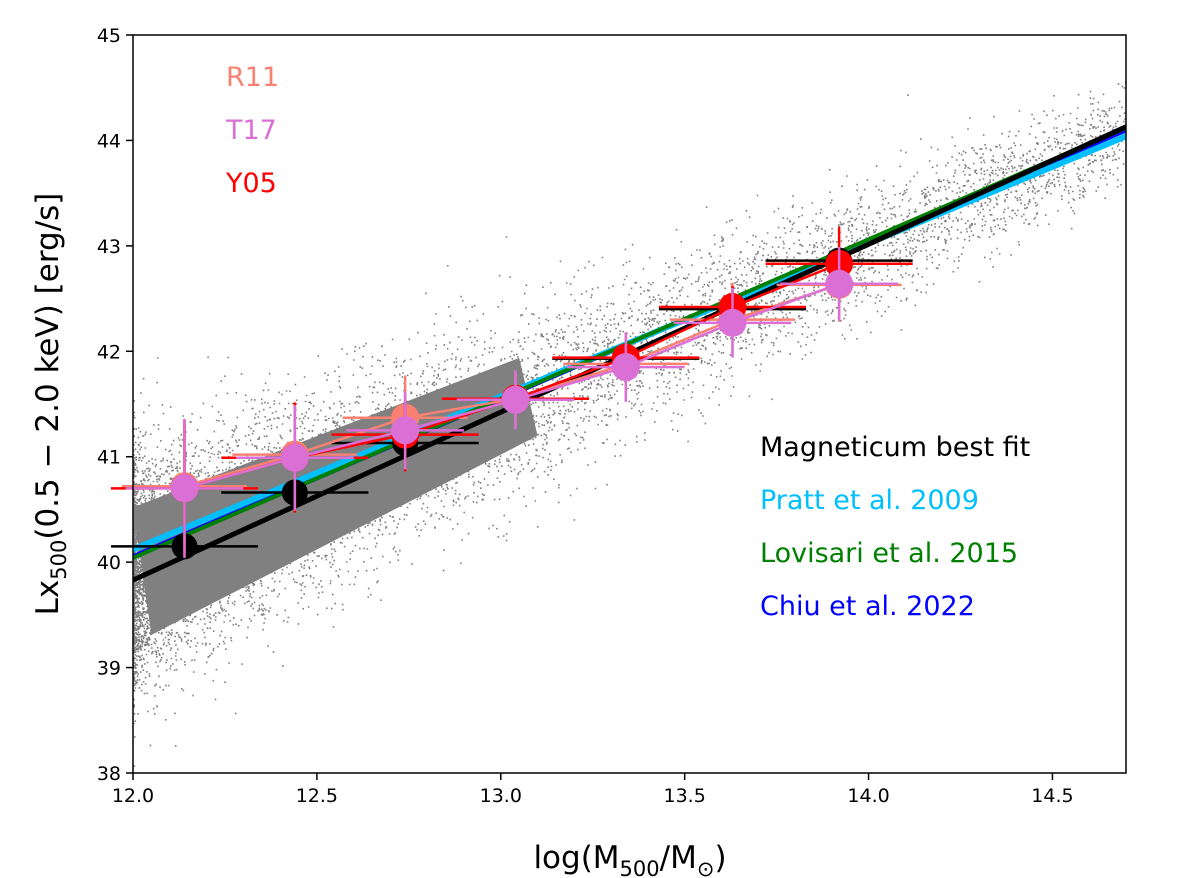 The width and height of the screenshot is (1178, 878). What do you see at coordinates (868, 796) in the screenshot?
I see `x-tick-label: 14.0` at bounding box center [868, 796].